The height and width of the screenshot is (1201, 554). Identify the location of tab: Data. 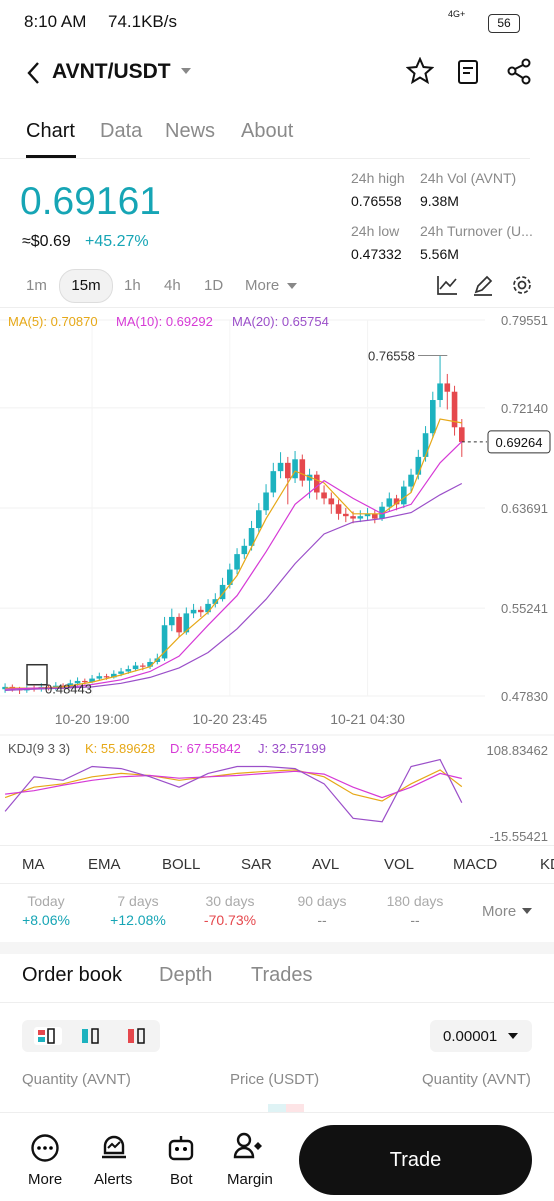
(121, 131).